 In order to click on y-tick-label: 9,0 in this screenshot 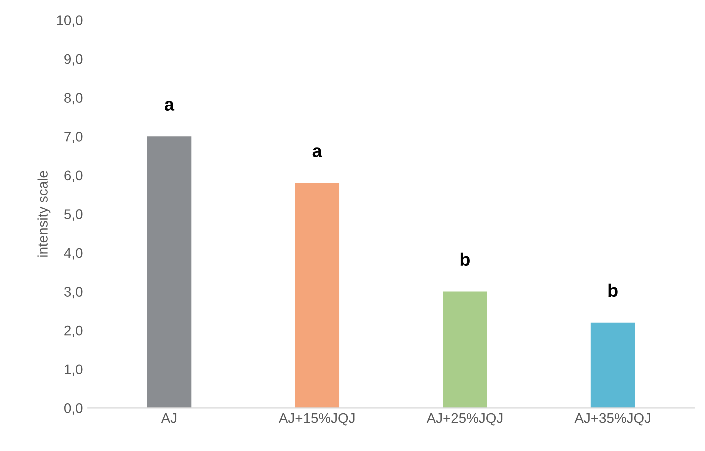, I will do `click(73, 60)`.